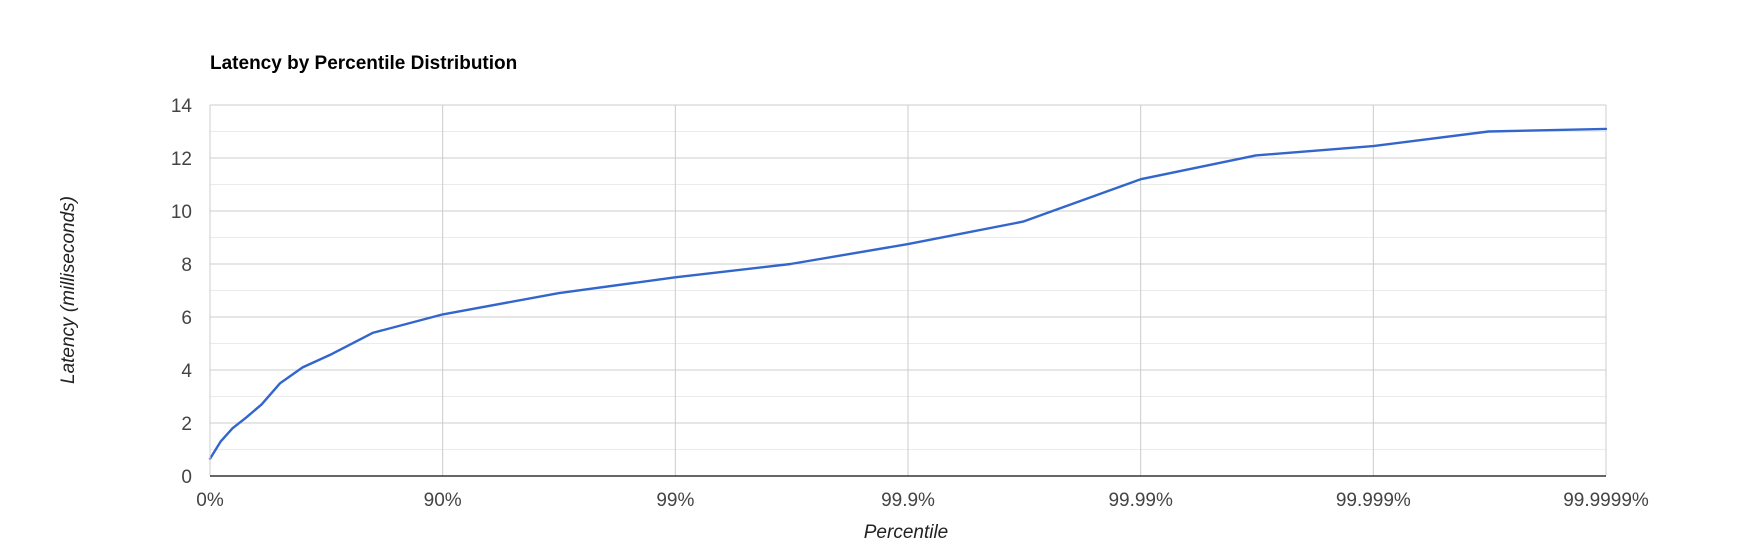 The height and width of the screenshot is (556, 1759). Describe the element at coordinates (906, 532) in the screenshot. I see `x-axis-title: Percentile` at that location.